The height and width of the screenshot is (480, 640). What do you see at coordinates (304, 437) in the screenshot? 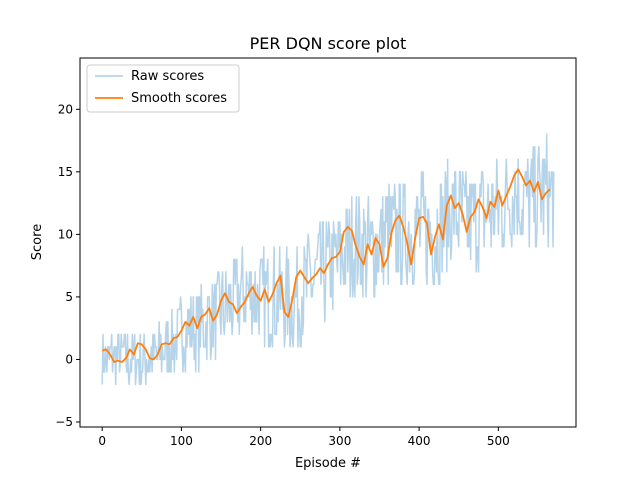
I see `x-axis-ticks: 0 100 200 300 400 500` at bounding box center [304, 437].